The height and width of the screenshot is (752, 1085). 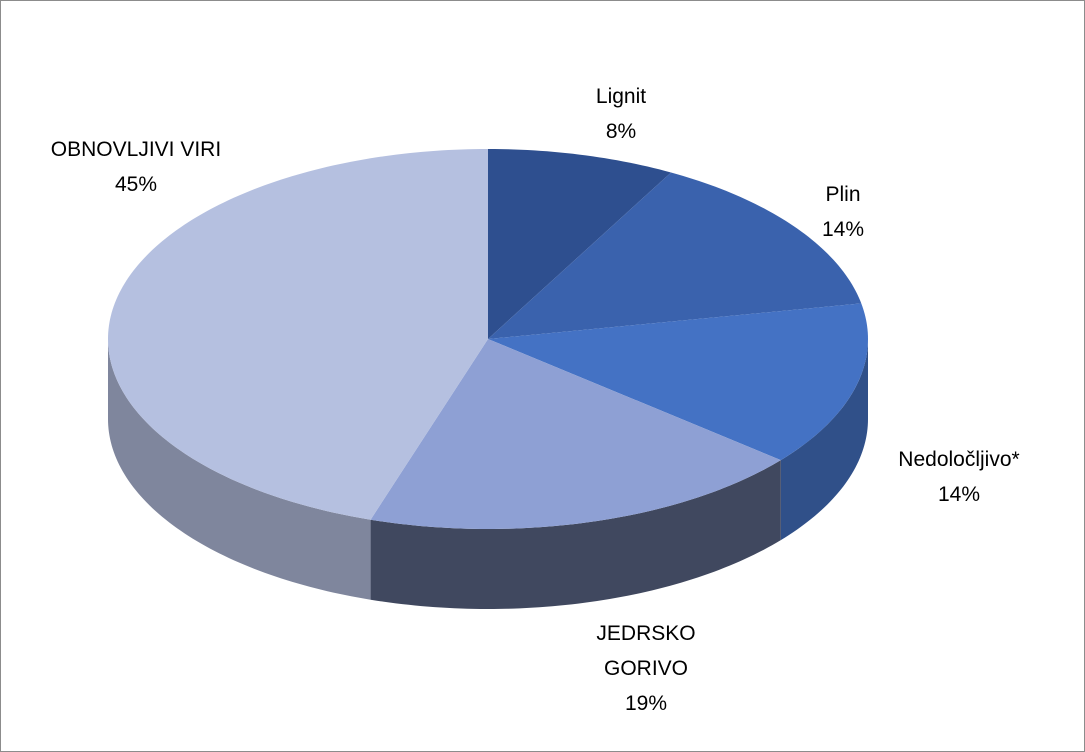 What do you see at coordinates (621, 114) in the screenshot?
I see `data-label: Lignit 8%` at bounding box center [621, 114].